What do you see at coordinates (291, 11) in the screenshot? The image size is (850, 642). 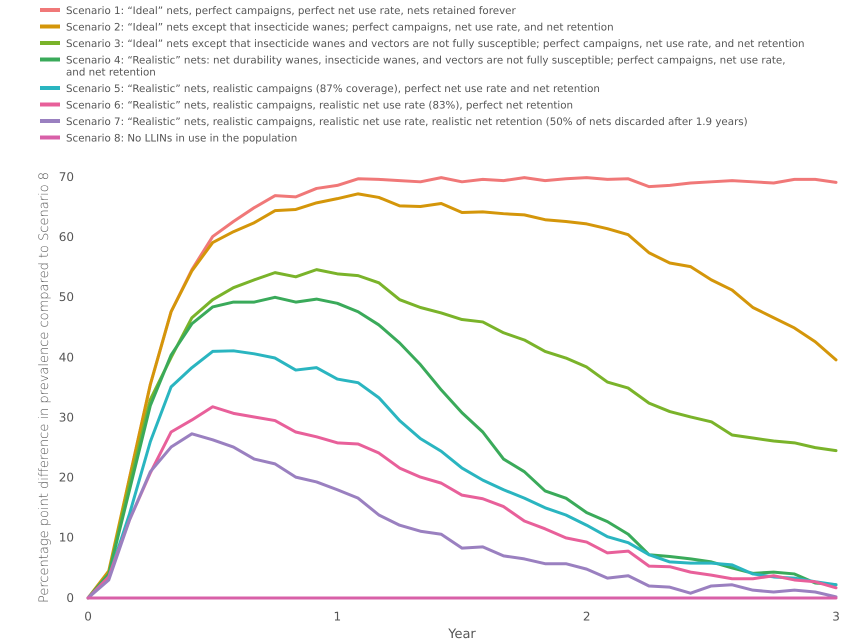 I see `legend-label: Scenario 1: “Ideal” nets, perfect campaigns, perfect net use rate, nets retained forever` at bounding box center [291, 11].